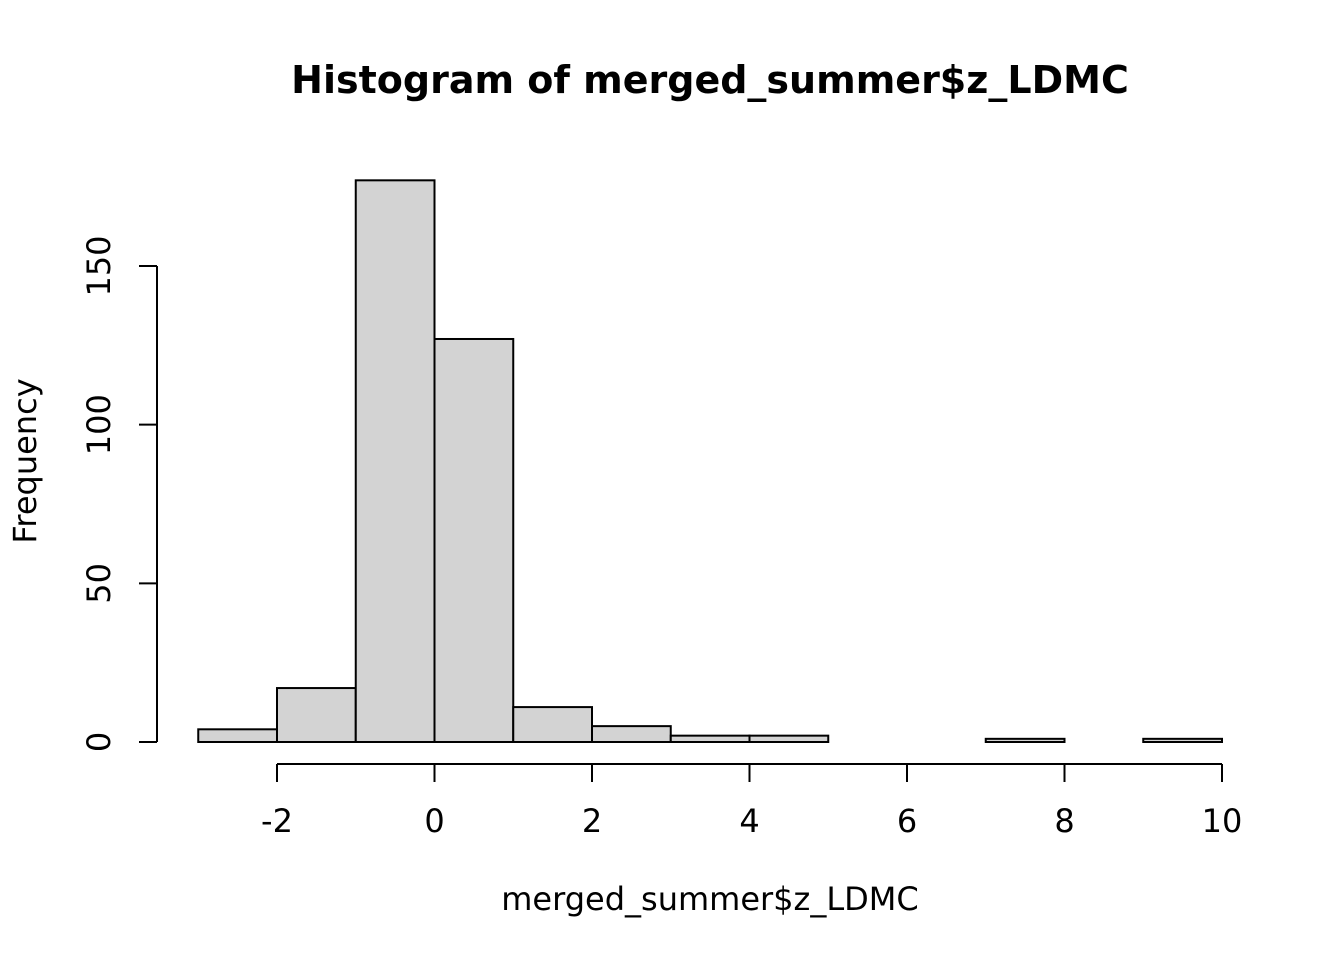 Image resolution: width=1344 pixels, height=960 pixels. Describe the element at coordinates (749, 821) in the screenshot. I see `x-tick-label: 4` at that location.